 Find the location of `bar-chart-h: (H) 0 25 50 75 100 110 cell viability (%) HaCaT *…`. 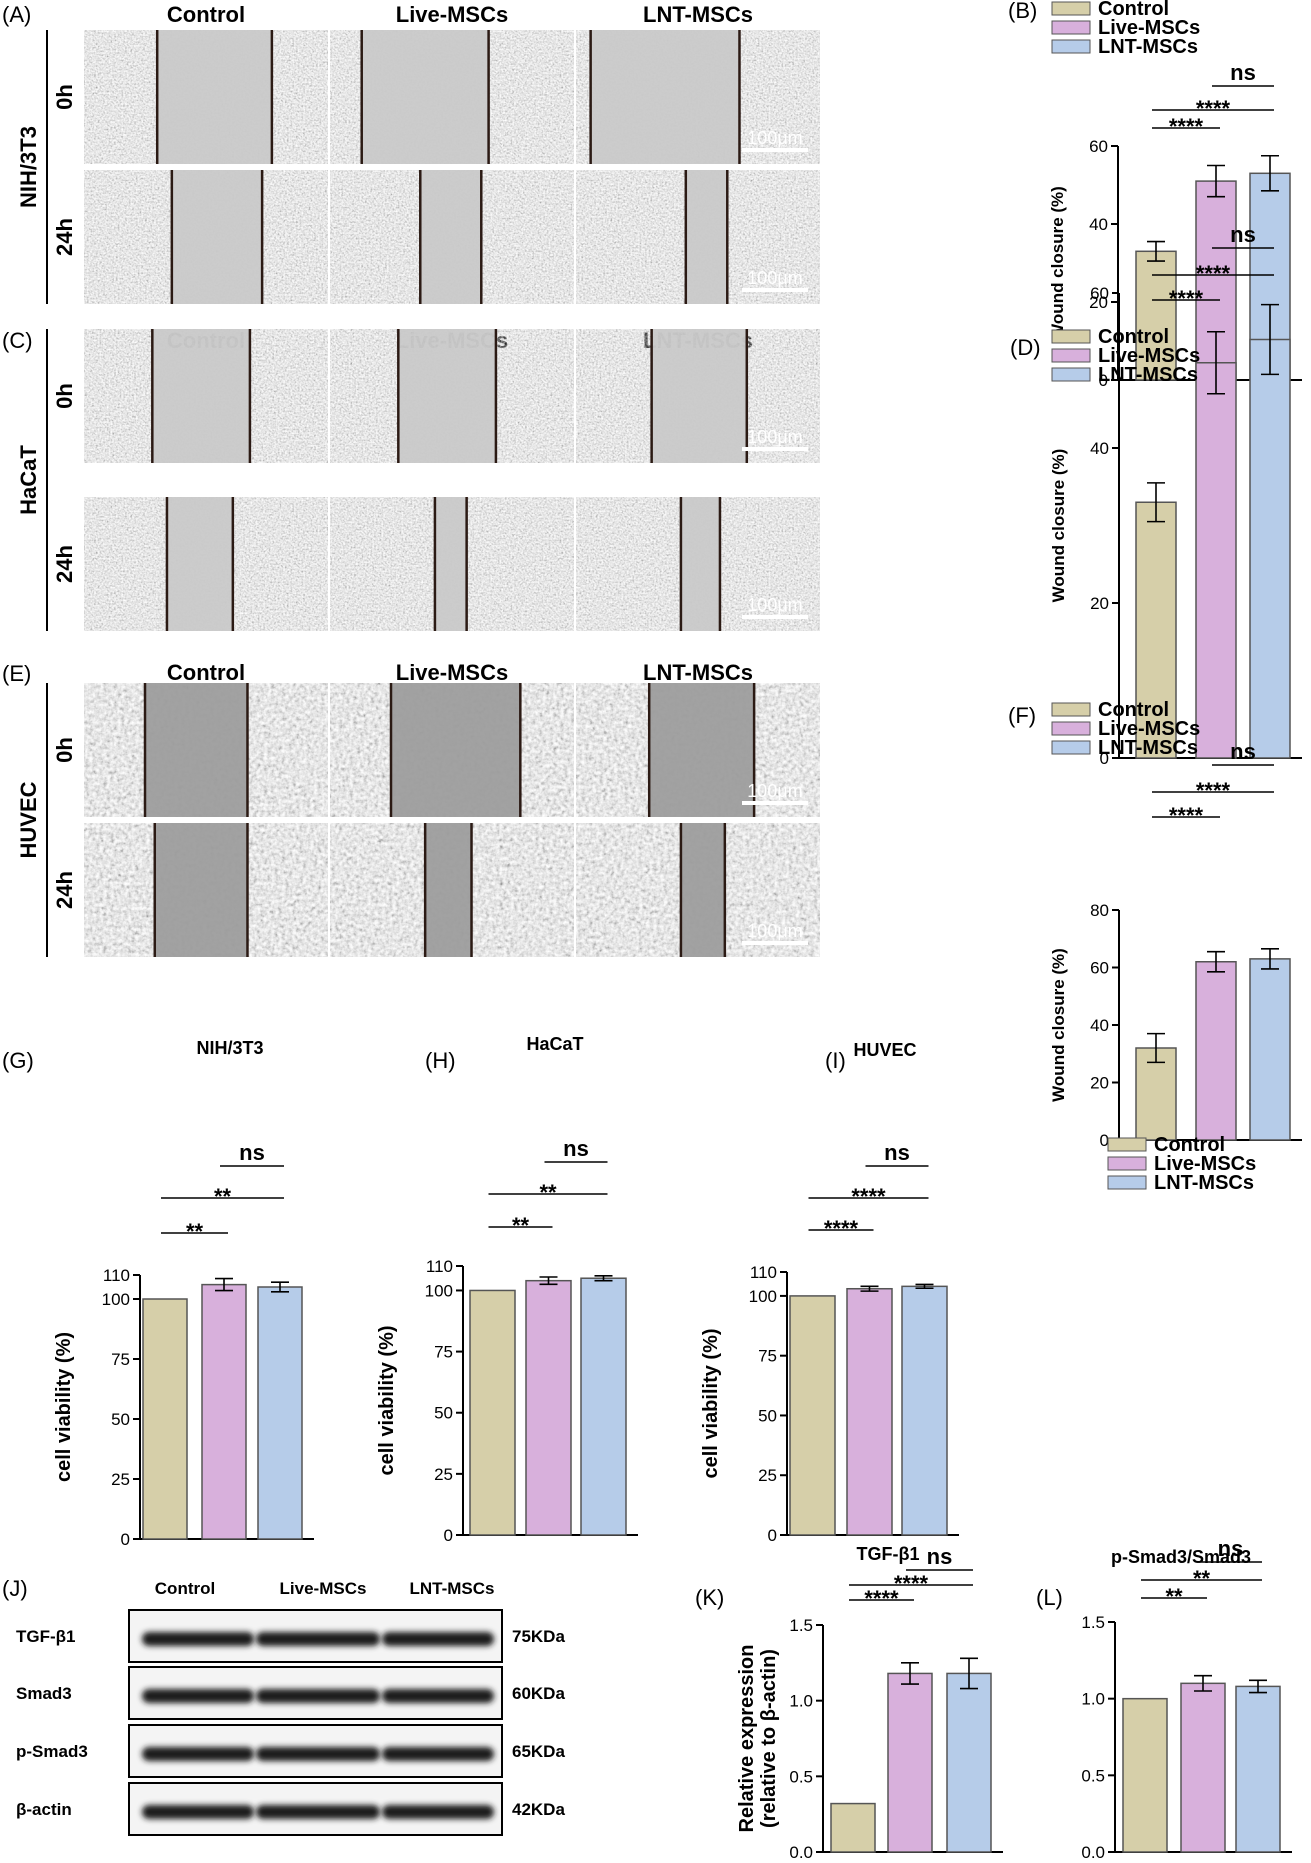

bar-chart-h: (H) 0 25 50 75 100 110 cell viability (%) HaCaT *… is located at coordinates (507, 1289).